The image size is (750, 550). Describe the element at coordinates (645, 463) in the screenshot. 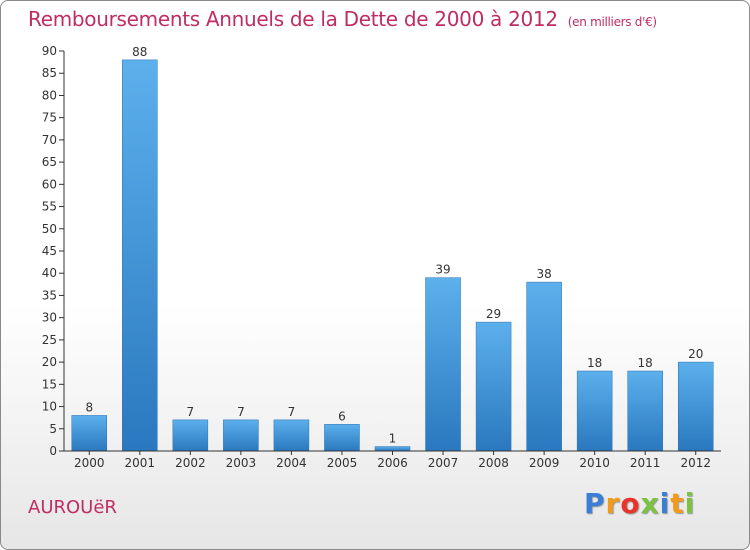

I see `x-tick-label-2011: 2011` at that location.